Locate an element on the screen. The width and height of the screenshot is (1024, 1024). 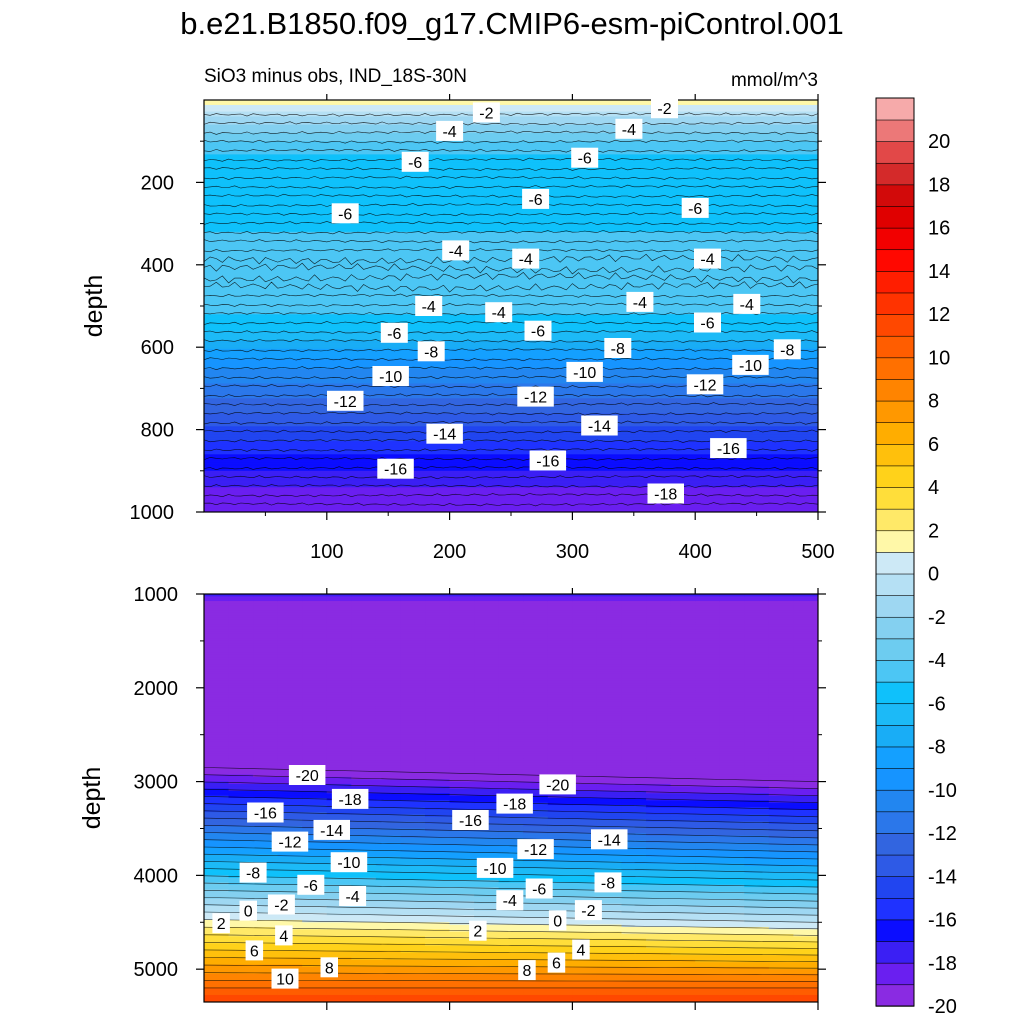
top-contour-label: -6 is located at coordinates (536, 198).